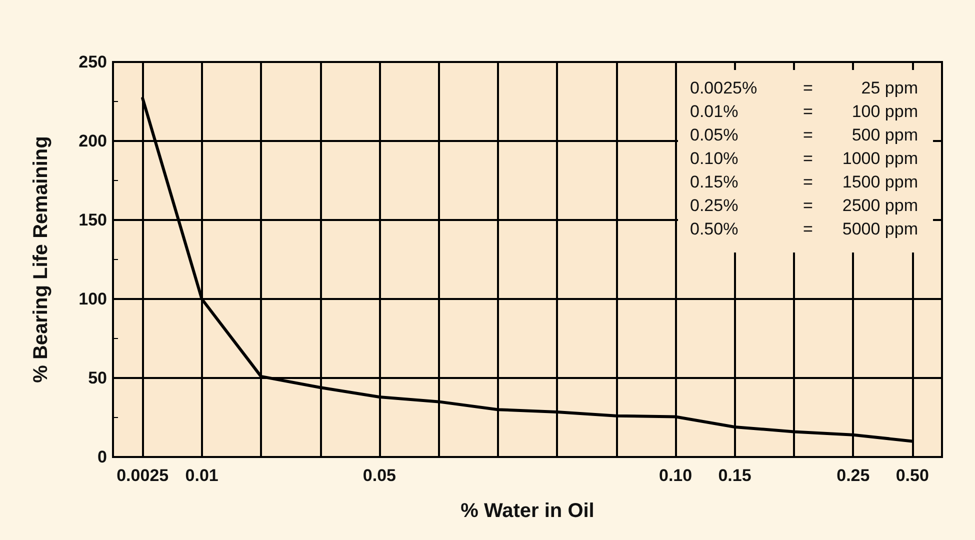  I want to click on x-tick-label: 0.05, so click(379, 475).